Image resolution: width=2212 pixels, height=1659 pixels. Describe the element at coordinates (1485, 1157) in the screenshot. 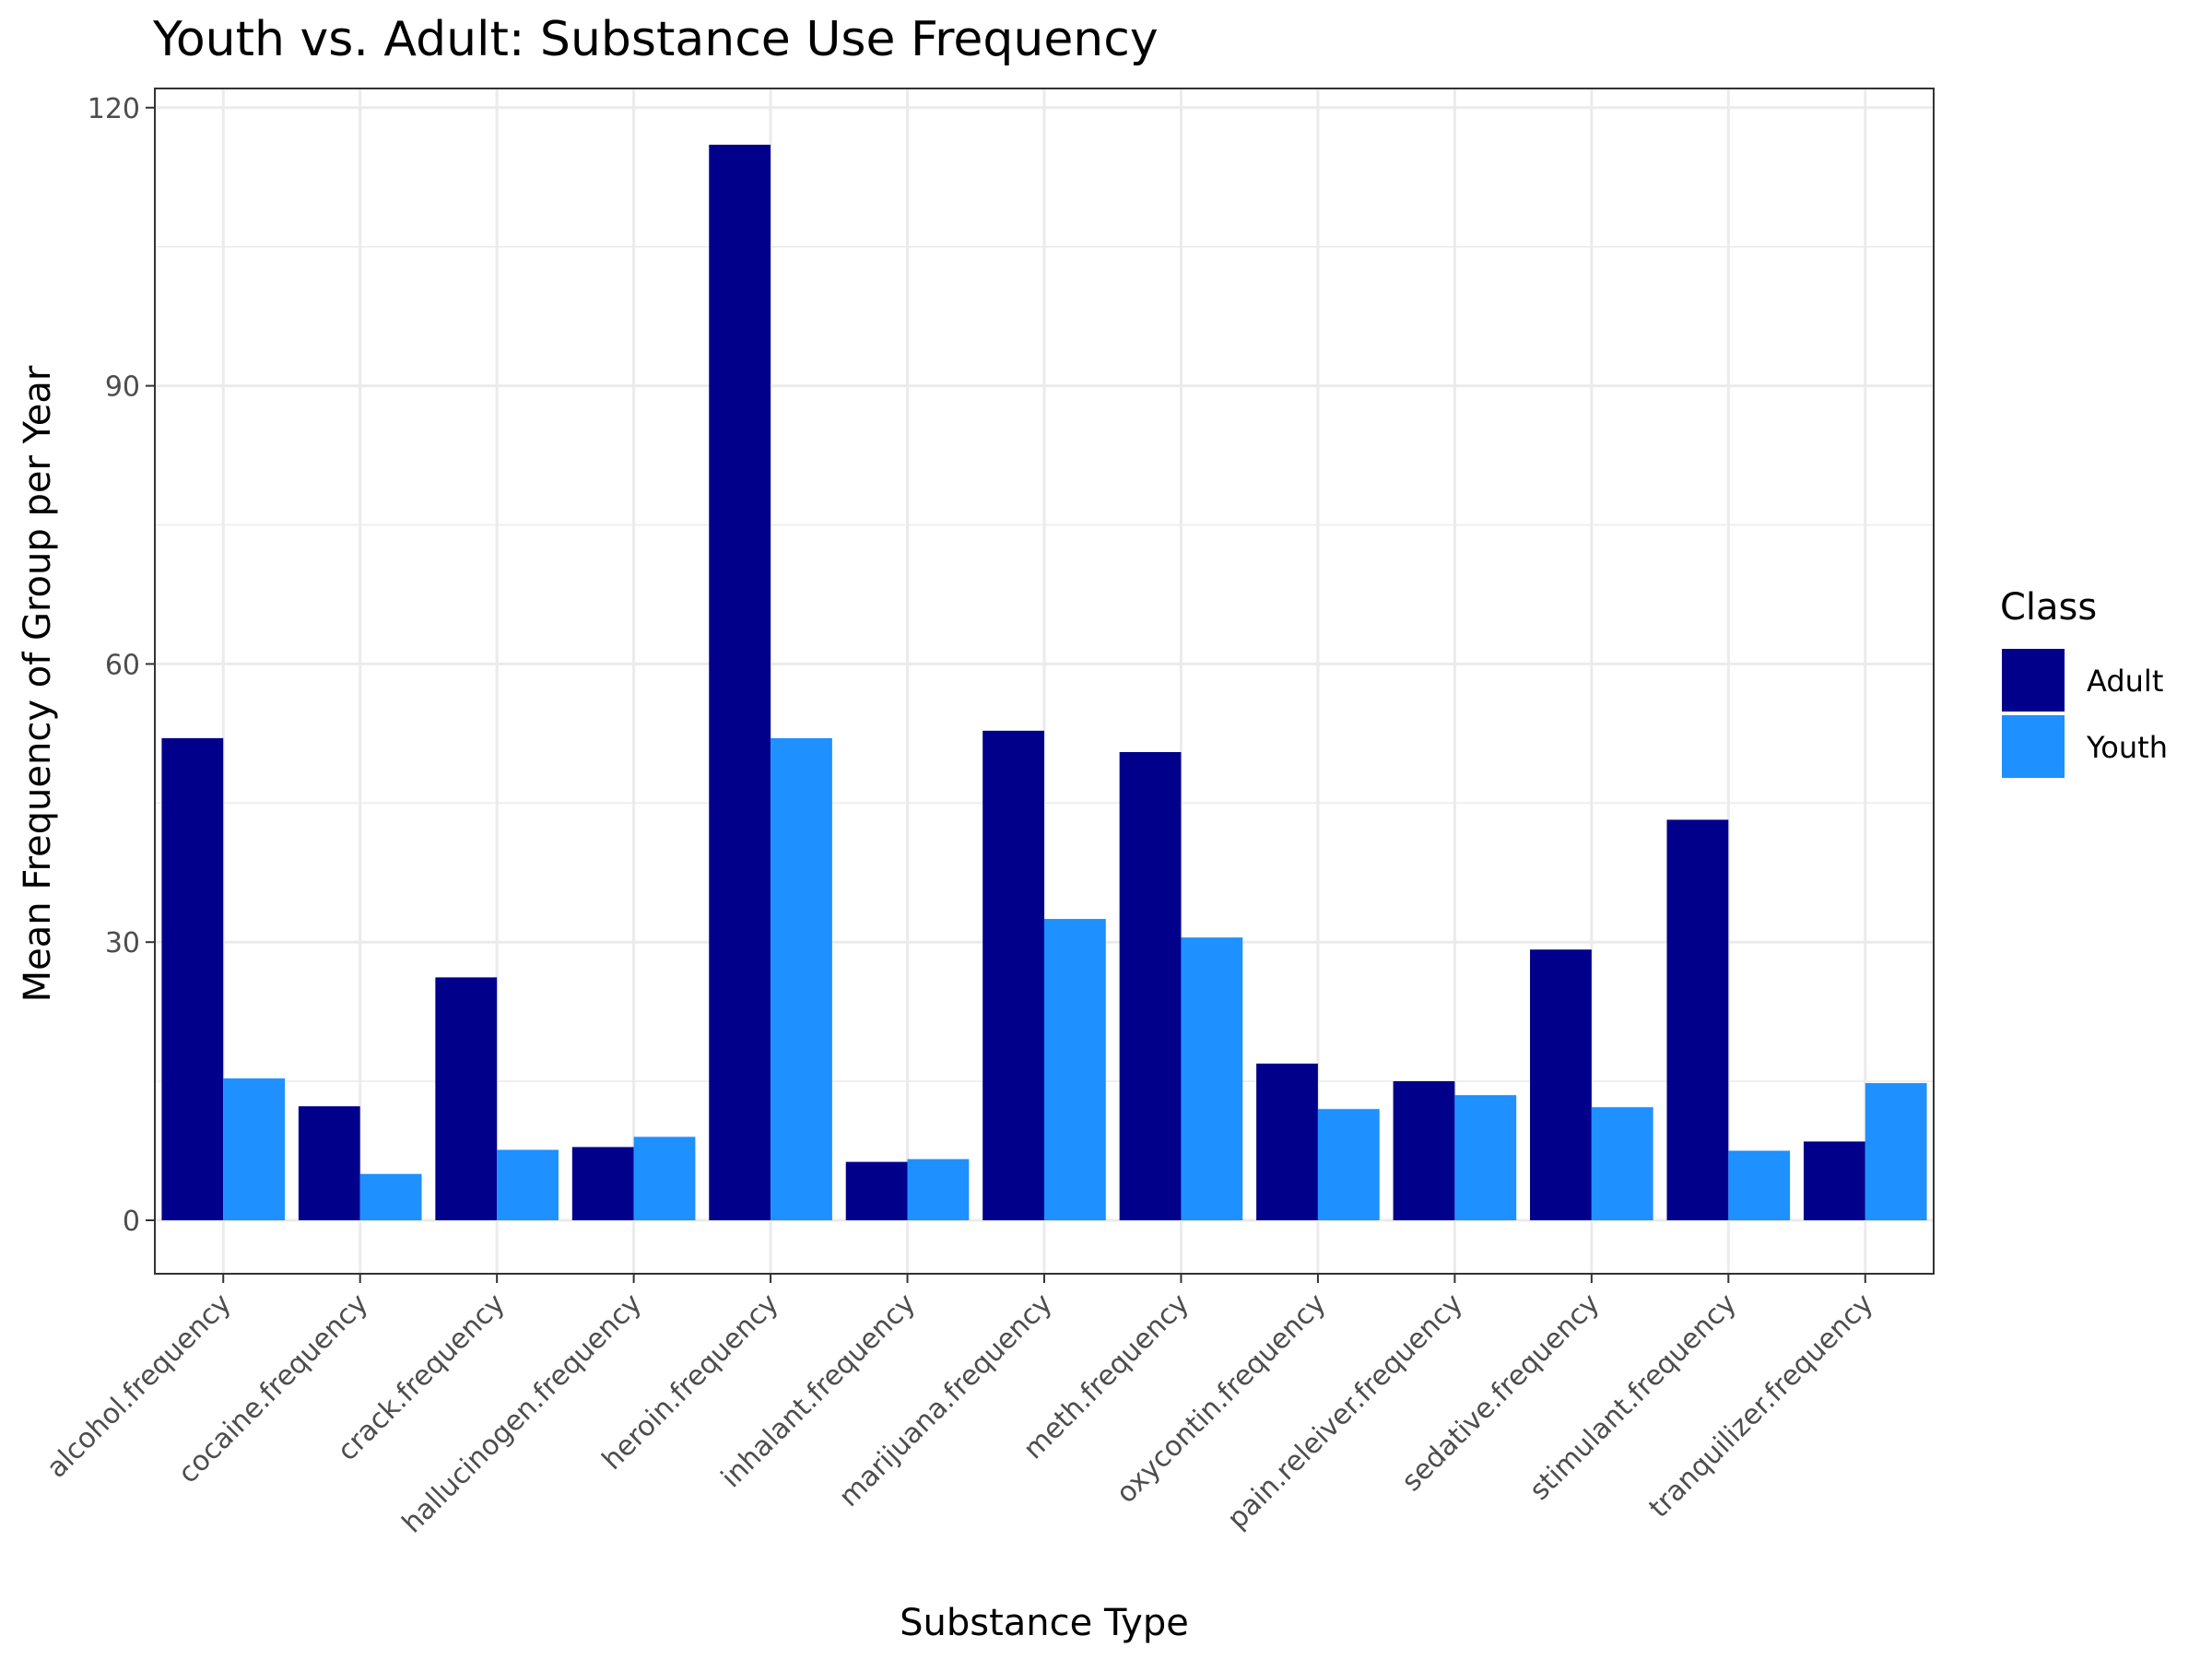

I see `bar-youth-pain` at that location.